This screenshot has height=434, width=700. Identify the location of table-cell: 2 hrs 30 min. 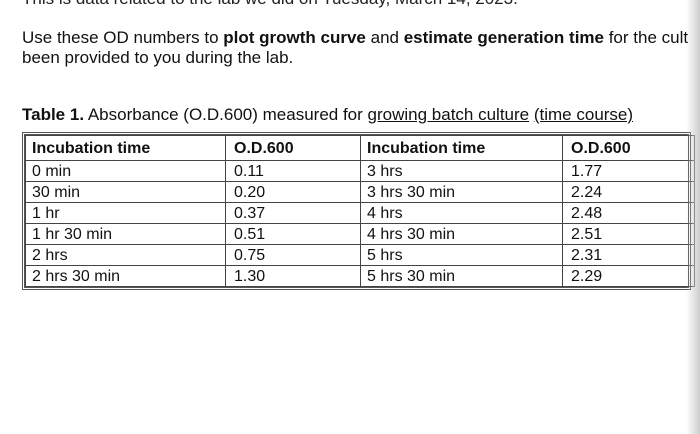
(125, 276).